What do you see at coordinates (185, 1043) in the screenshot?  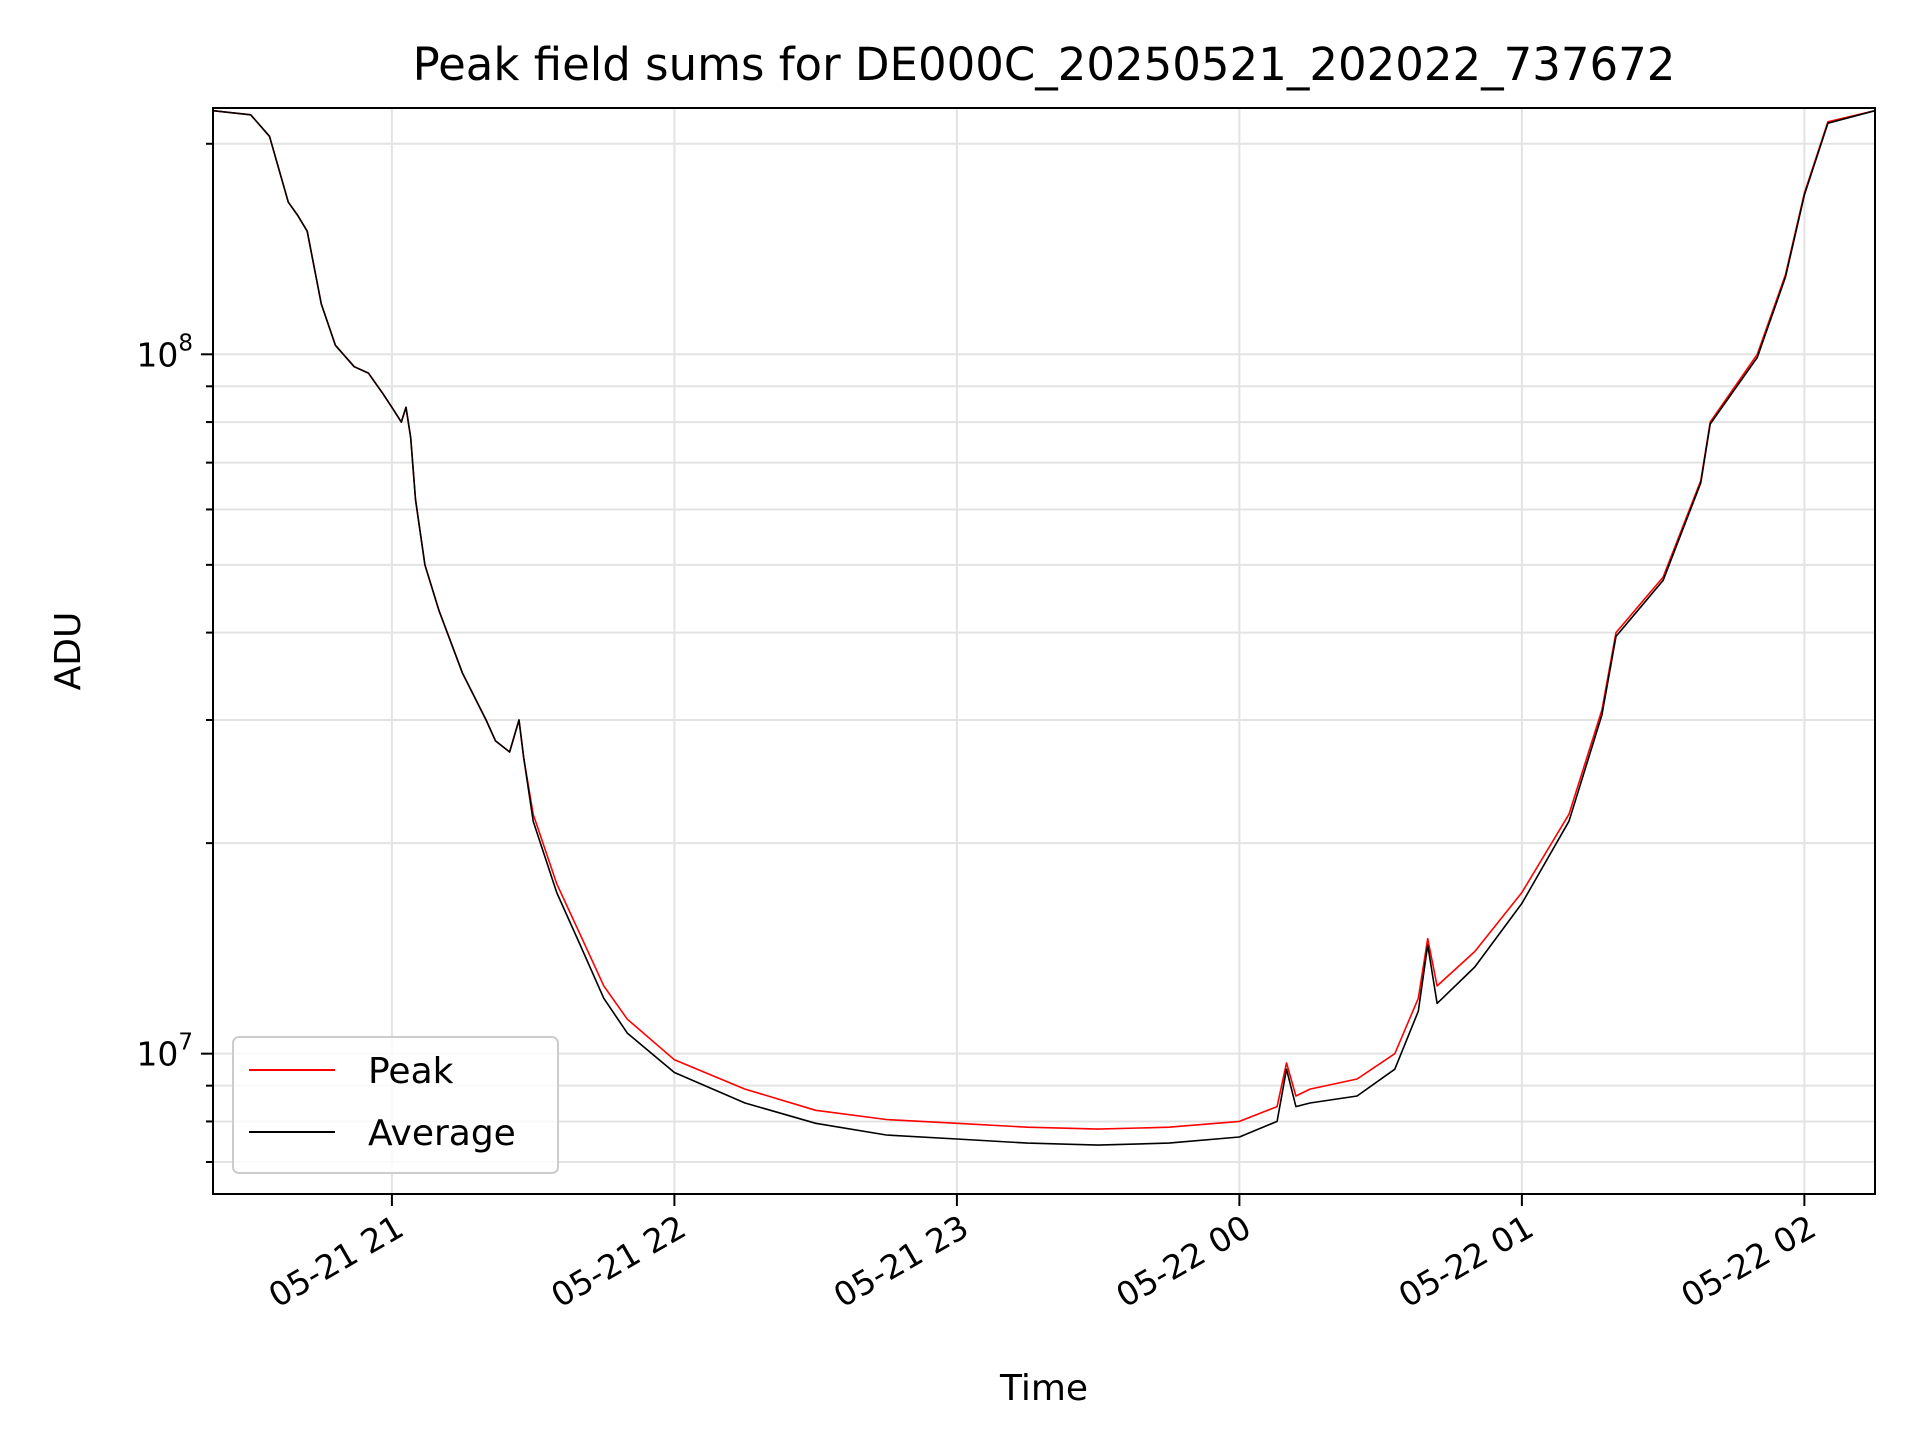 I see `y-tick-label-exponent: 7` at bounding box center [185, 1043].